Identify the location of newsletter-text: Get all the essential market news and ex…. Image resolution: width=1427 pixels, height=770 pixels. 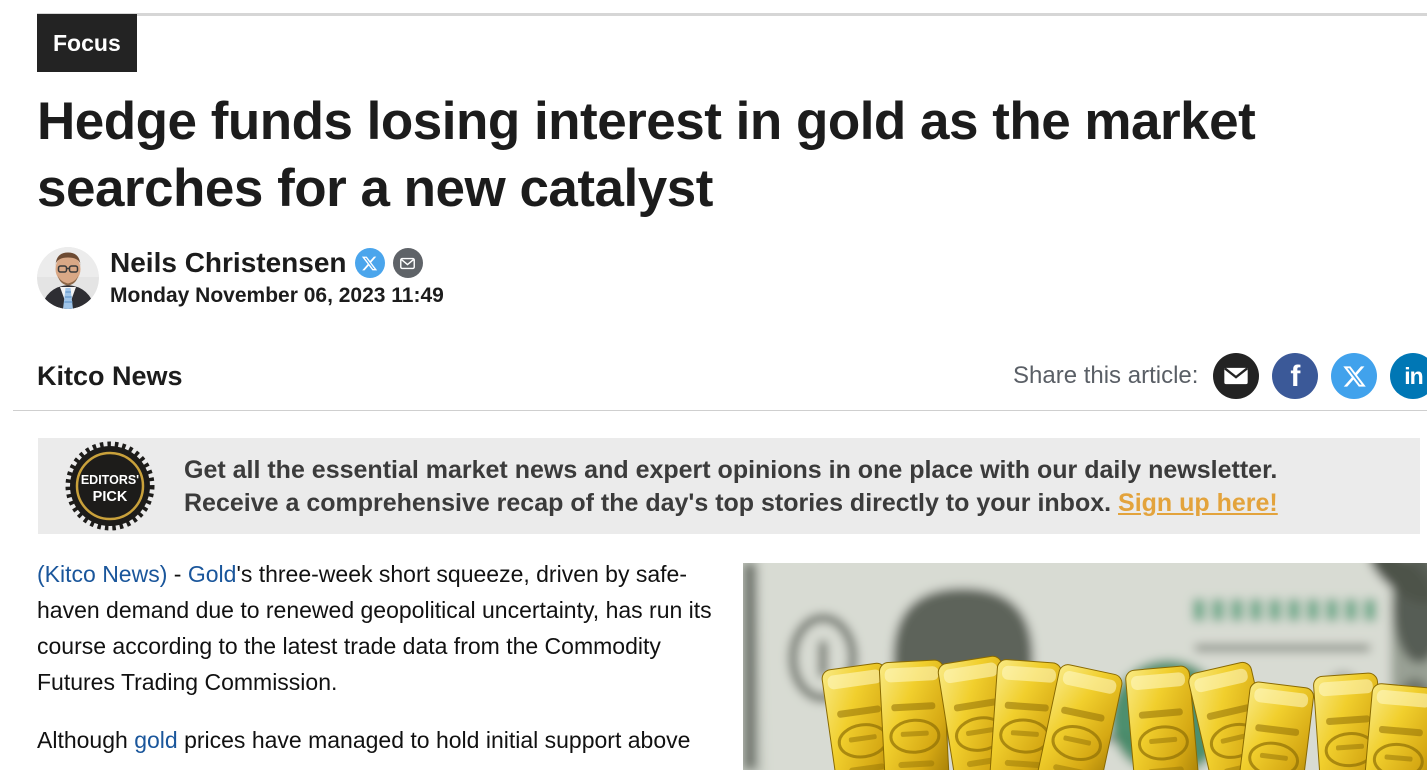
(731, 487).